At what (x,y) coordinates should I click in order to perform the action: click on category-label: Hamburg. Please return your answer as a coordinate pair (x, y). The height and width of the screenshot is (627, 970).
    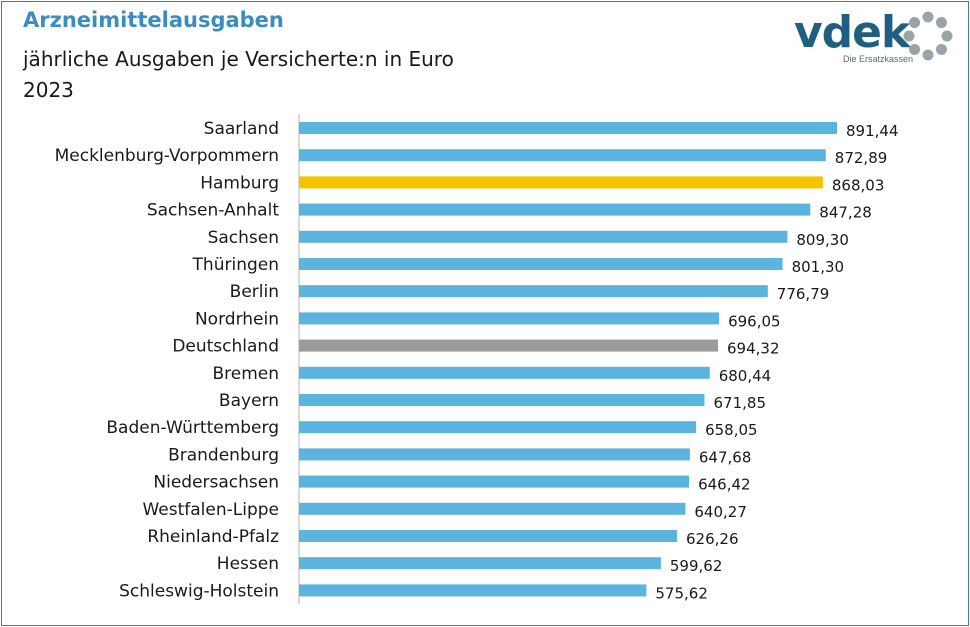
    Looking at the image, I should click on (239, 183).